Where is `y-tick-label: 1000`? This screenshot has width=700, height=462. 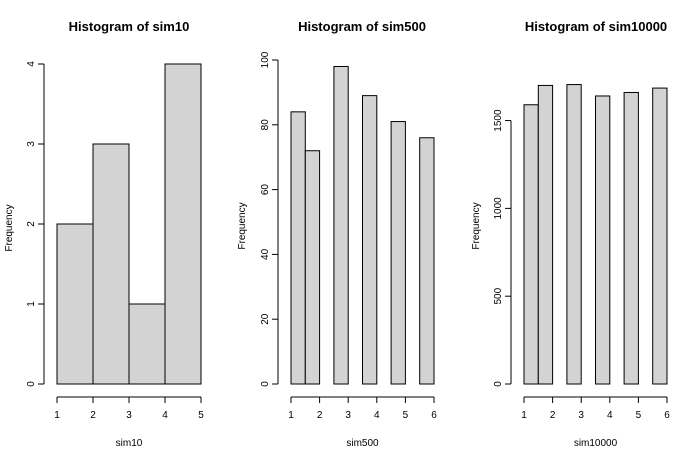
y-tick-label: 1000 is located at coordinates (498, 208).